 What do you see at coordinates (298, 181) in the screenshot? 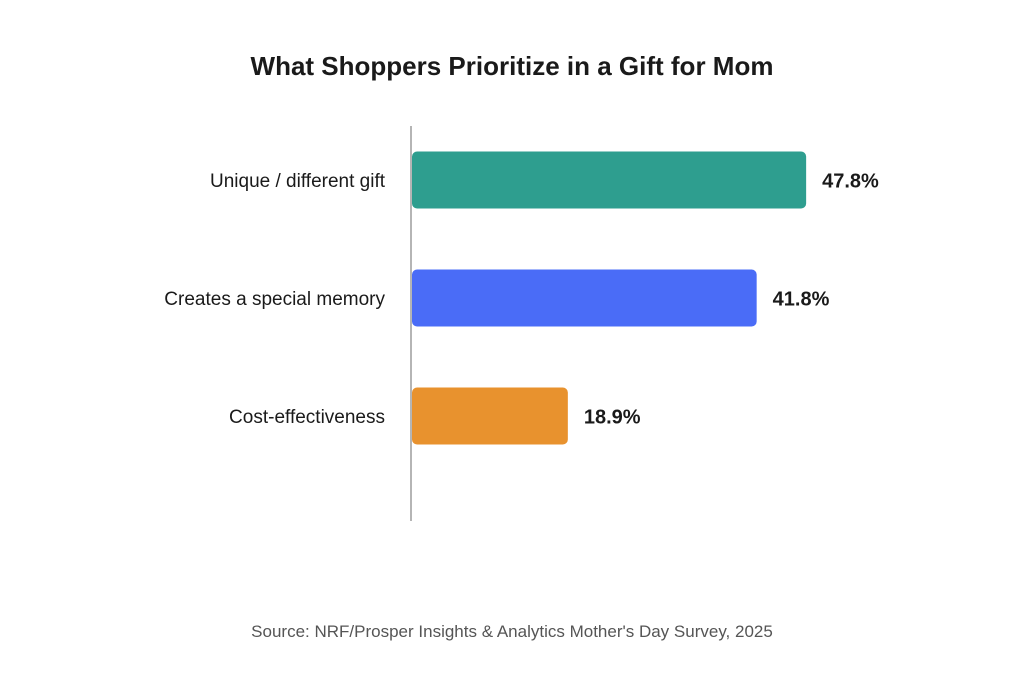
I see `category-label: Unique / different gift` at bounding box center [298, 181].